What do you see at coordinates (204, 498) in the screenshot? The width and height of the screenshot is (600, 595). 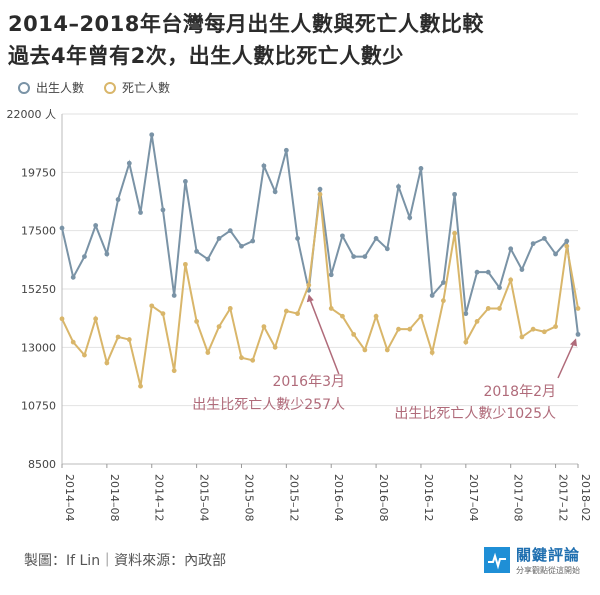 I see `x-tick-label: 2015–04` at bounding box center [204, 498].